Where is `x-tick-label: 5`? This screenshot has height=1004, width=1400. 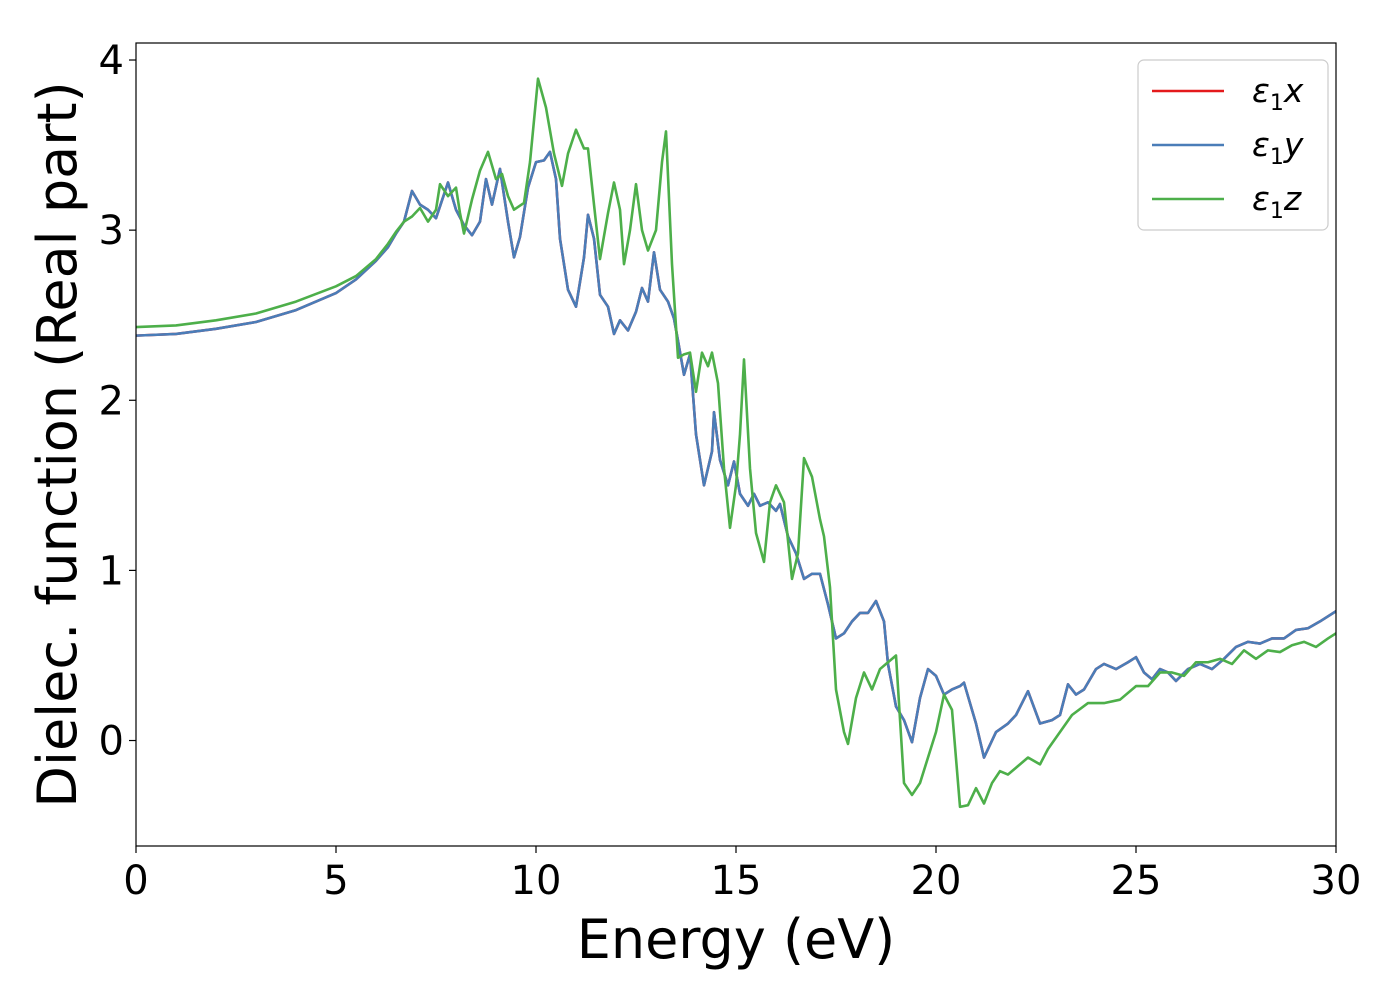 x-tick-label: 5 is located at coordinates (335, 881).